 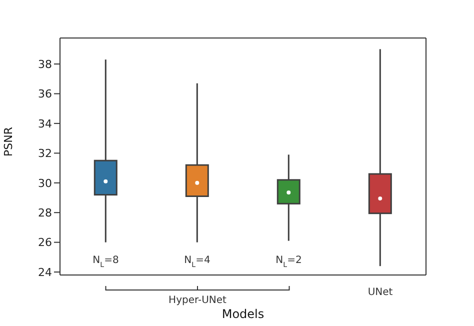 What do you see at coordinates (45, 243) in the screenshot?
I see `y-tick-label: 26` at bounding box center [45, 243].